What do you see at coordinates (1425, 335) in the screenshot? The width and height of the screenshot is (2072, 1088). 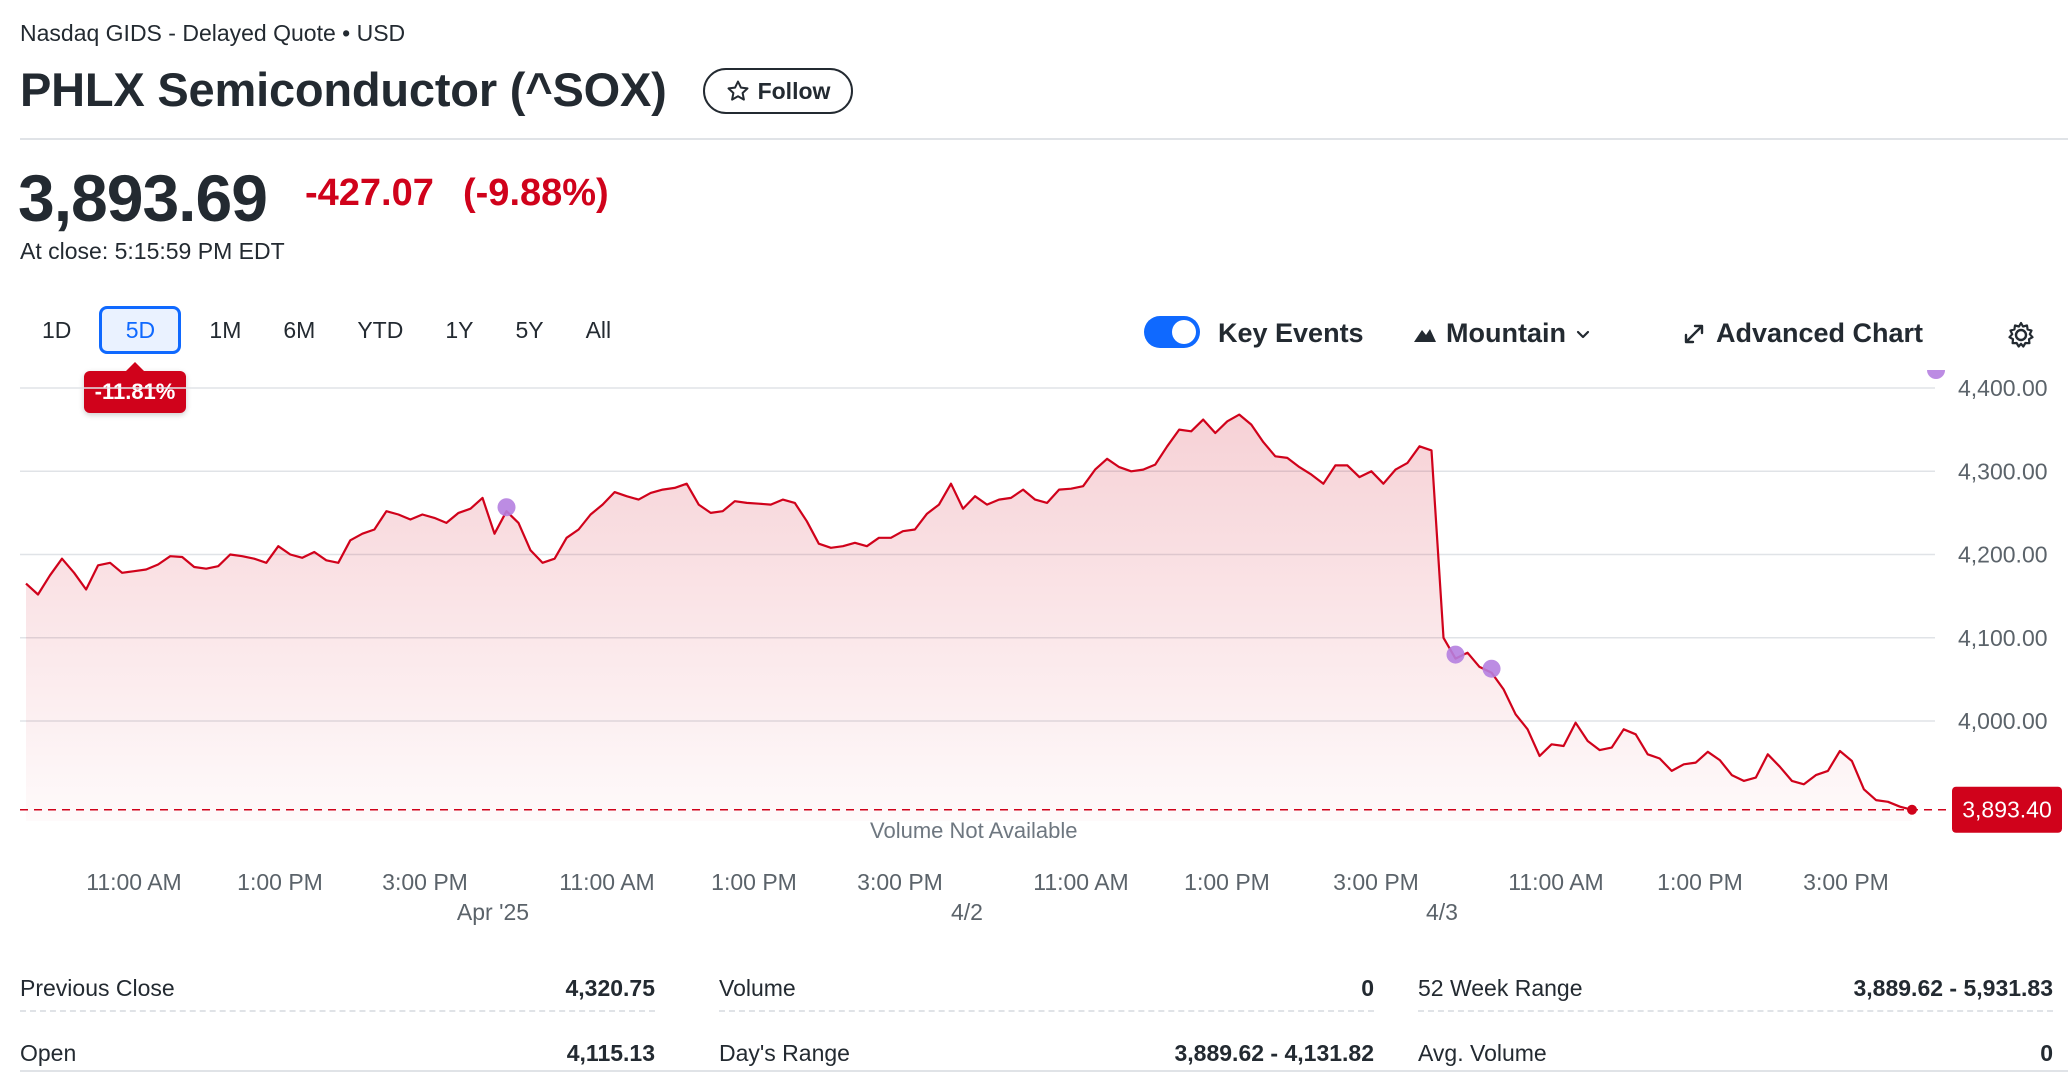 I see `mountain-icon` at bounding box center [1425, 335].